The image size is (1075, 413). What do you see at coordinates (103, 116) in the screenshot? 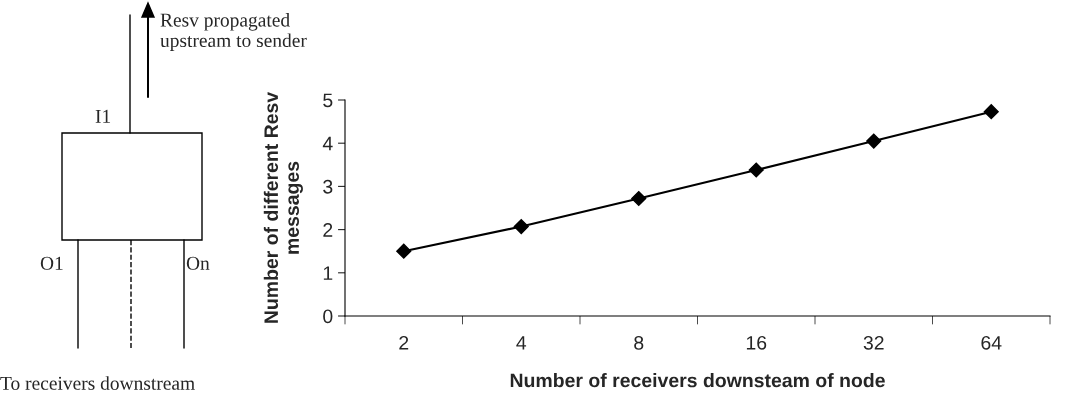
I see `text: I1` at bounding box center [103, 116].